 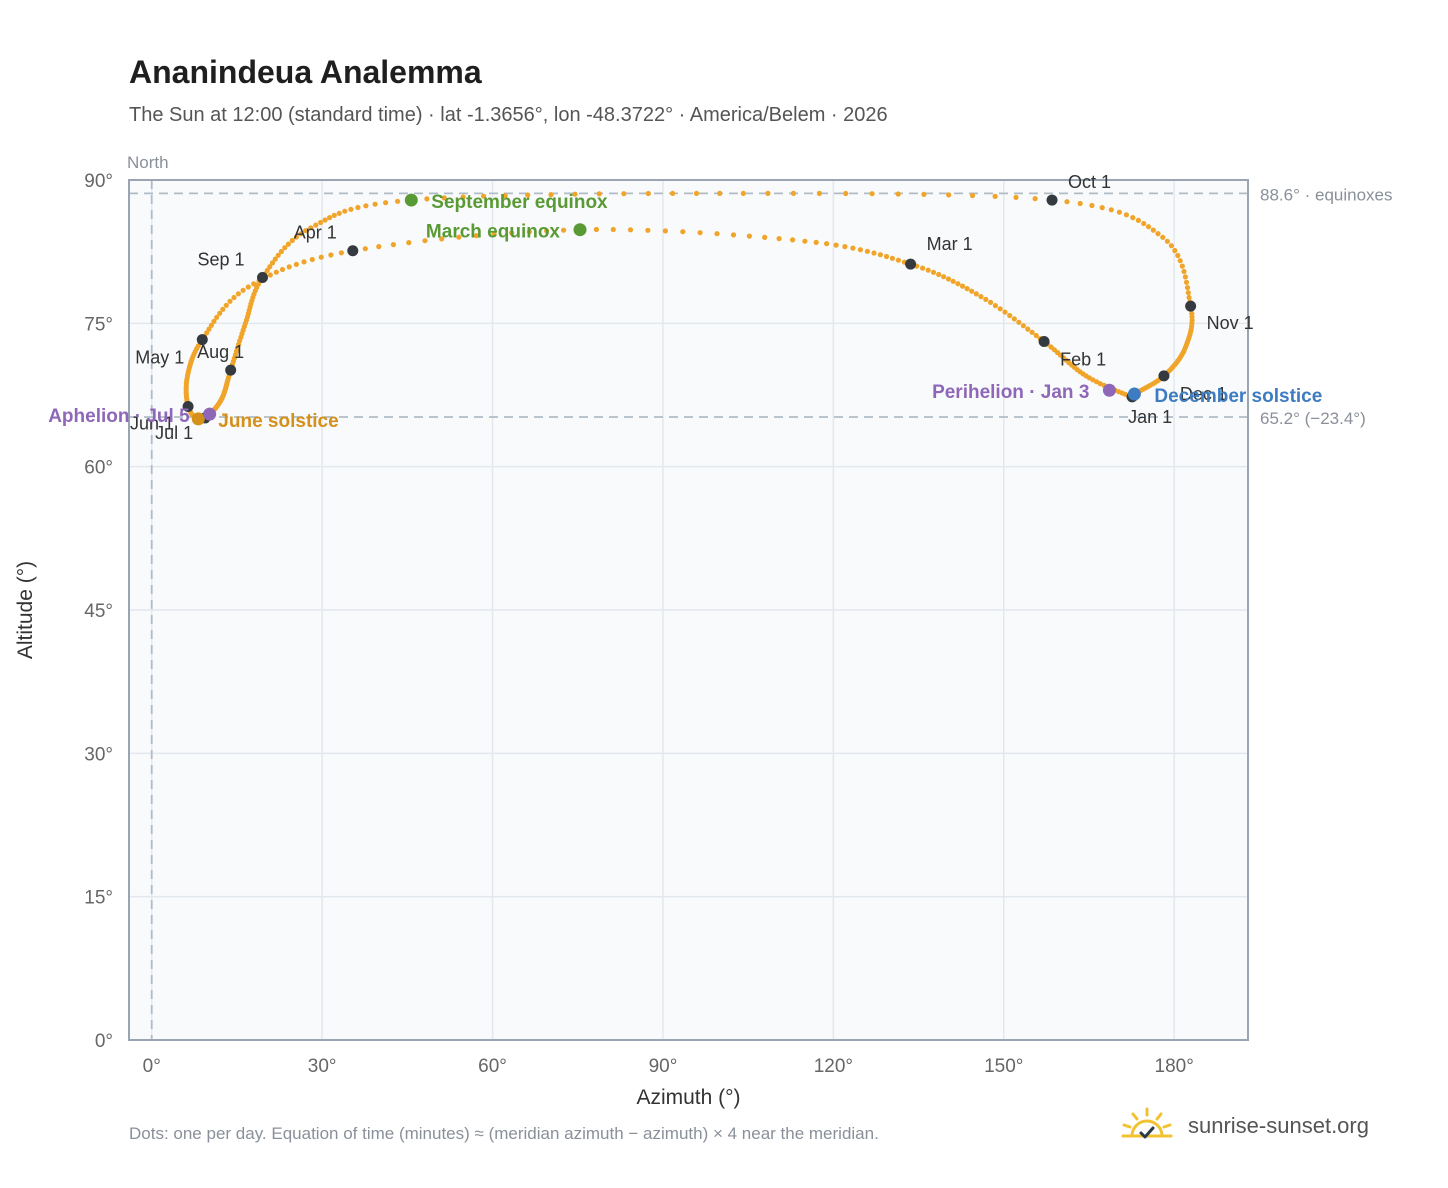 I want to click on month-marker-label: Aug 1, so click(x=220, y=352).